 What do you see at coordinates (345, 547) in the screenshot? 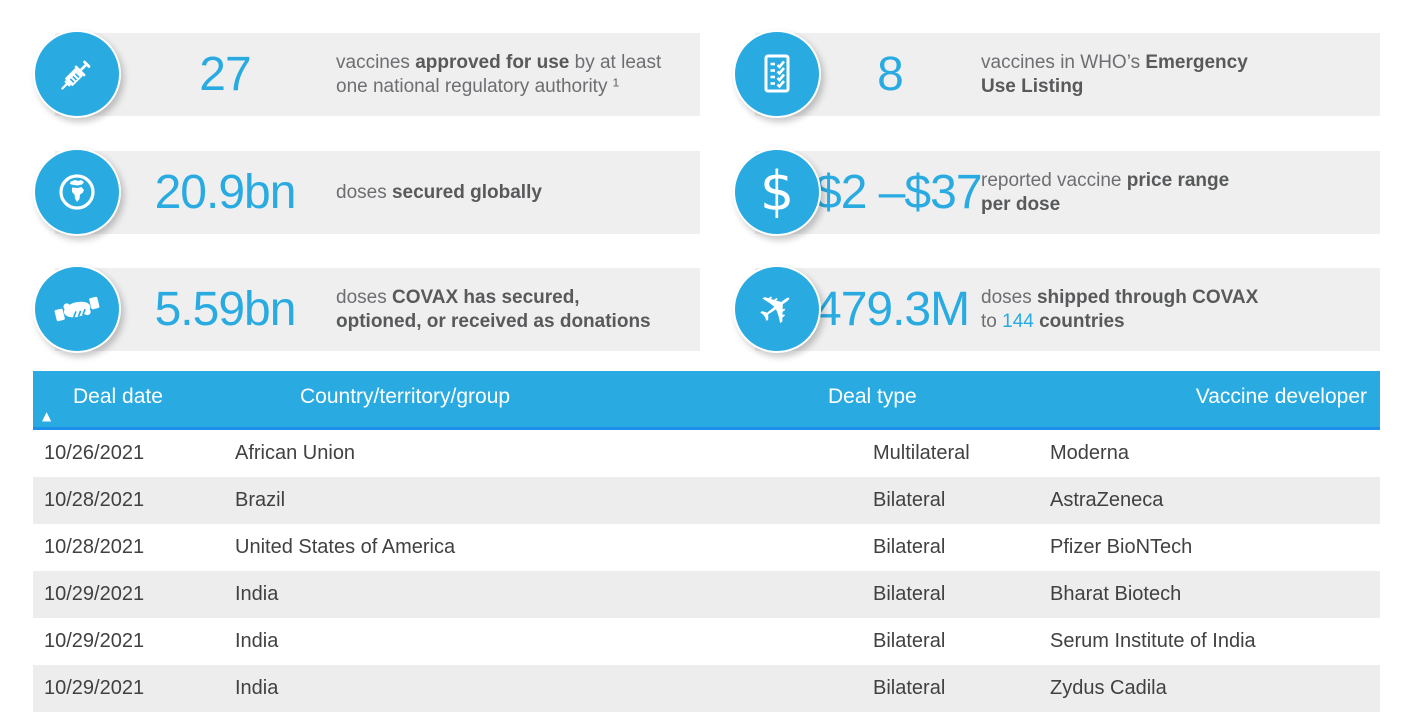
I see `cell-country: United States of America` at bounding box center [345, 547].